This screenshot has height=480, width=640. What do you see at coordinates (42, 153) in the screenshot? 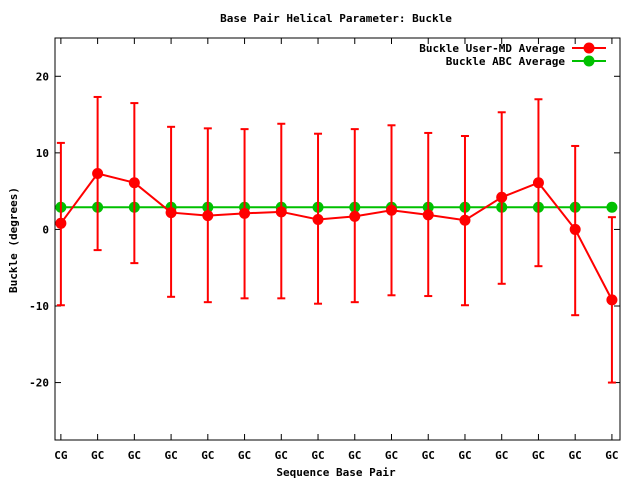
I see `y-tick-label: 10` at bounding box center [42, 153].